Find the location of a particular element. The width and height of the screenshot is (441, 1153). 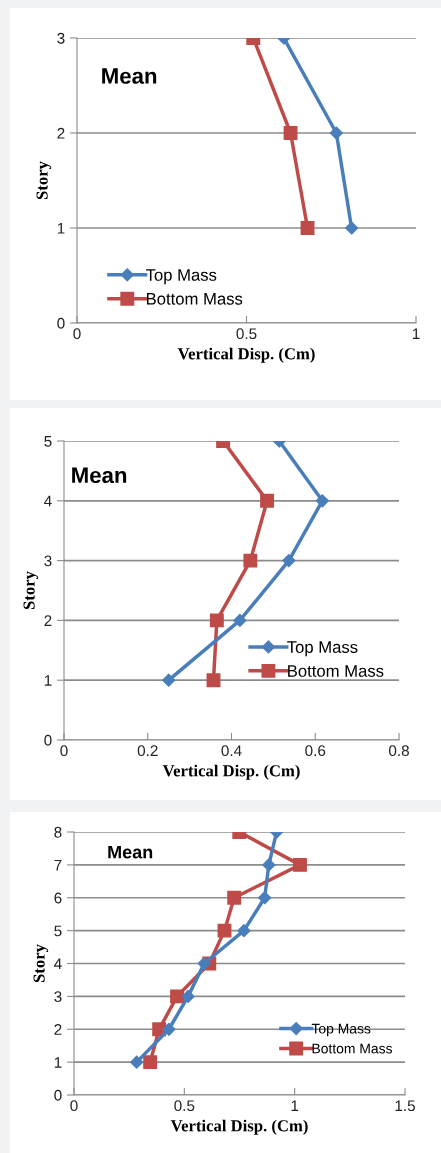

x-tick-label: 0.4 is located at coordinates (231, 751).